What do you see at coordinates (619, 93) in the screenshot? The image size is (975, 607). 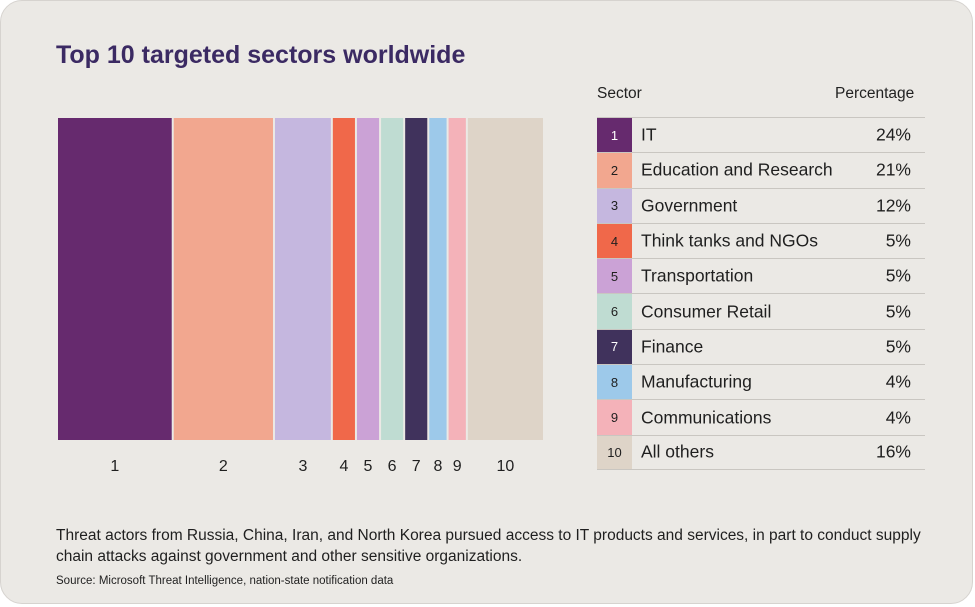 I see `sector-column-header: Sector` at bounding box center [619, 93].